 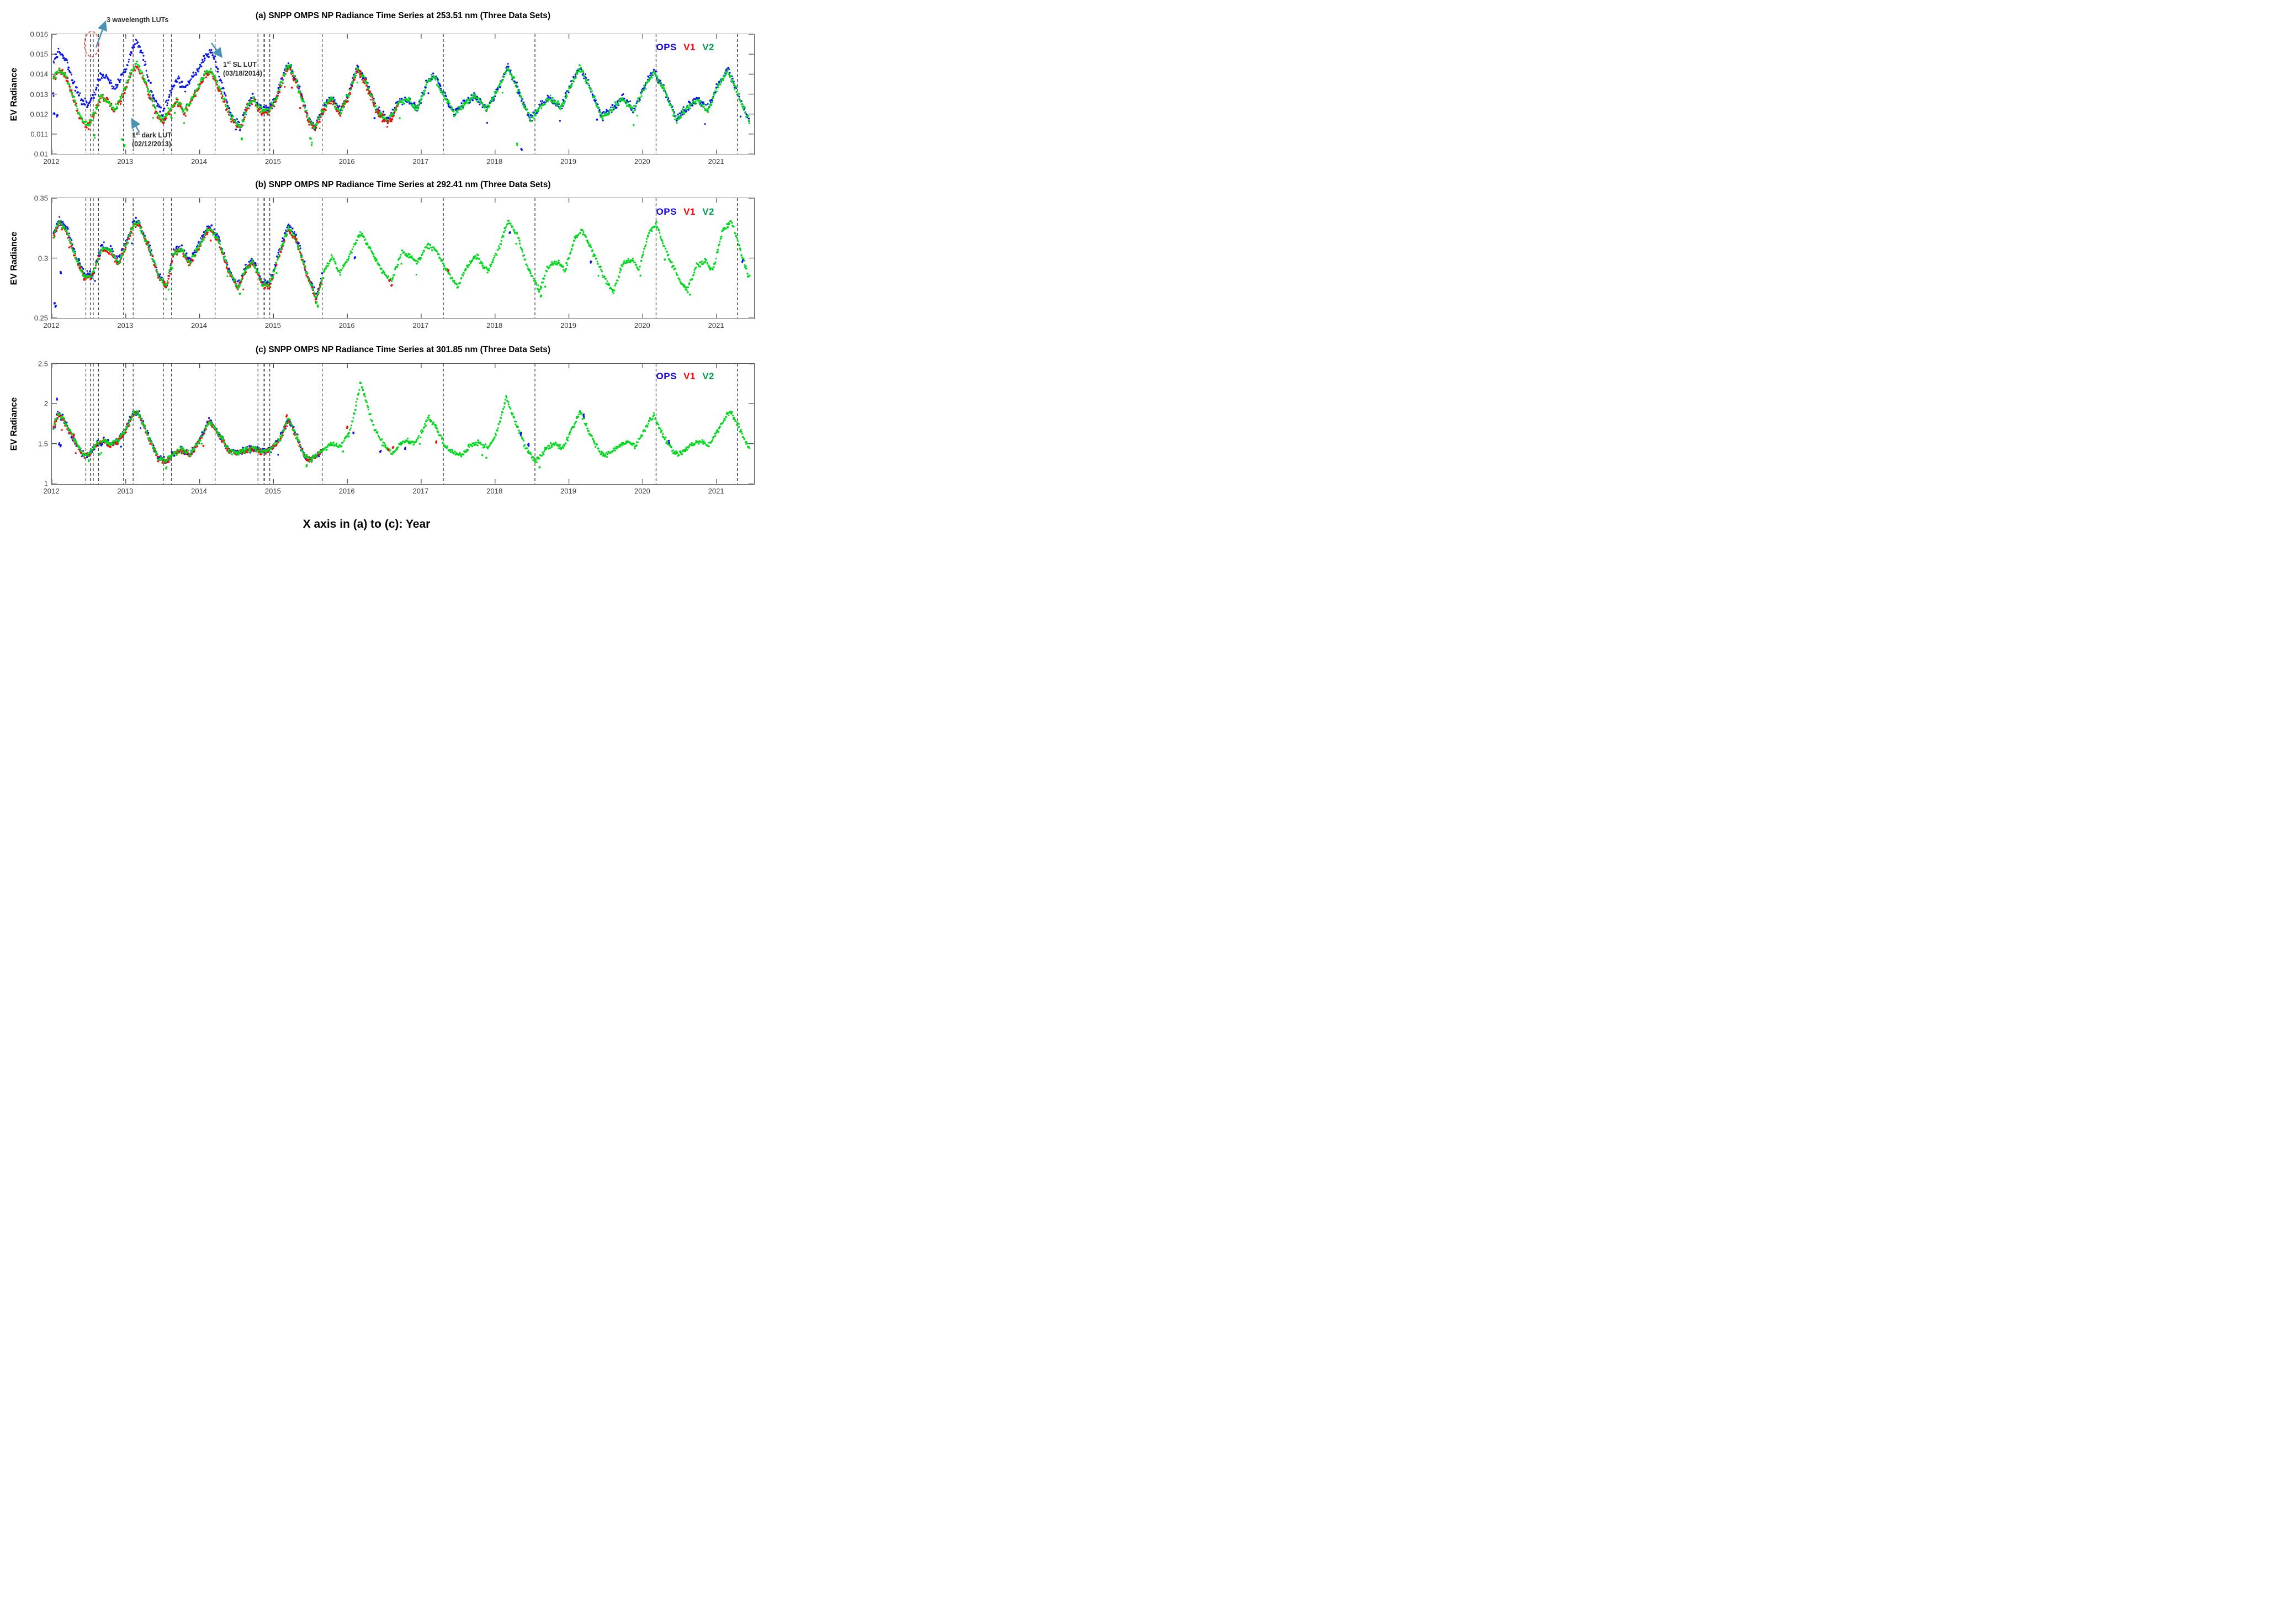 I want to click on panel-c-scatter-canvas, so click(x=403, y=424).